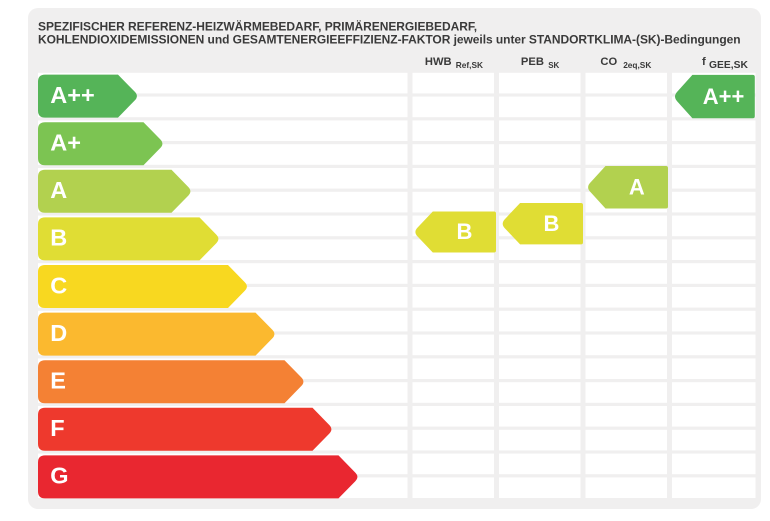 This screenshot has height=521, width=770. Describe the element at coordinates (58, 333) in the screenshot. I see `svg-text: D` at that location.